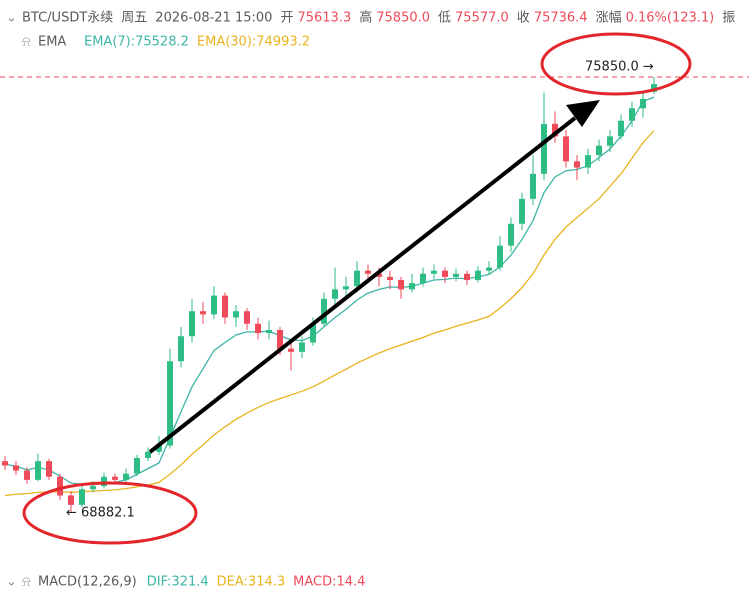  Describe the element at coordinates (365, 18) in the screenshot. I see `quote-label: 高` at that location.